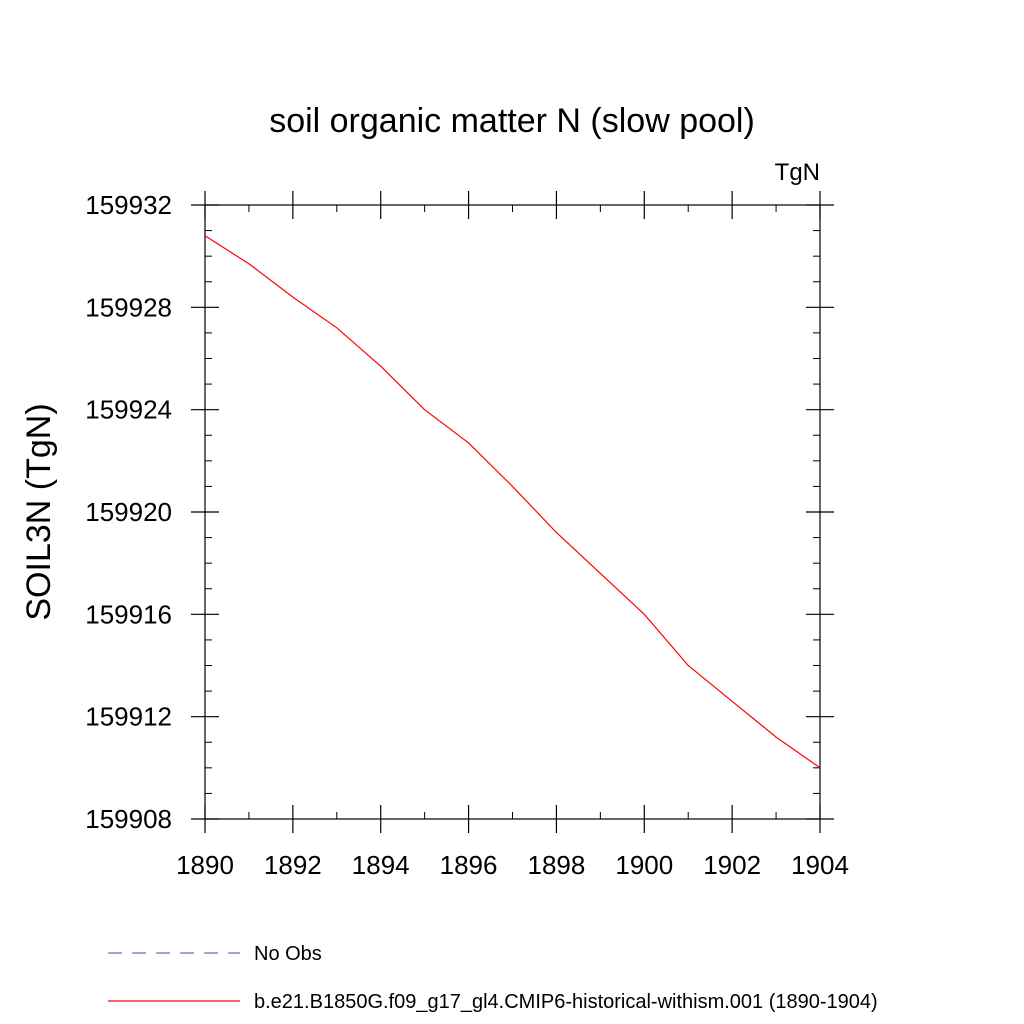  I want to click on y-tick-label: 159924, so click(128, 410).